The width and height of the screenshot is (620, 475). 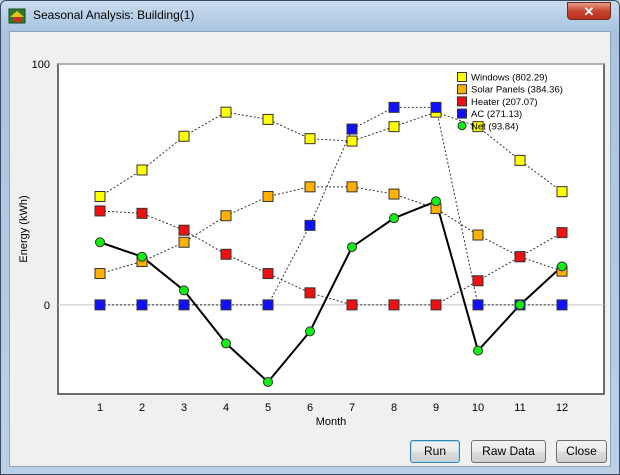 What do you see at coordinates (100, 408) in the screenshot?
I see `x-tick-label: 1` at bounding box center [100, 408].